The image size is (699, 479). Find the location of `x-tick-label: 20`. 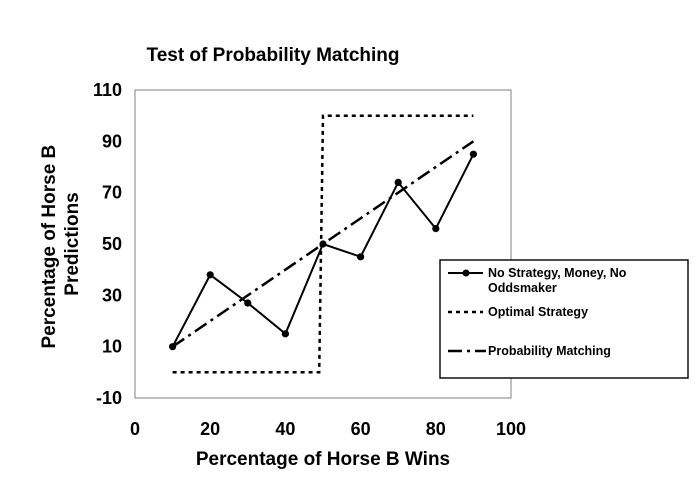

x-tick-label: 20 is located at coordinates (210, 429).